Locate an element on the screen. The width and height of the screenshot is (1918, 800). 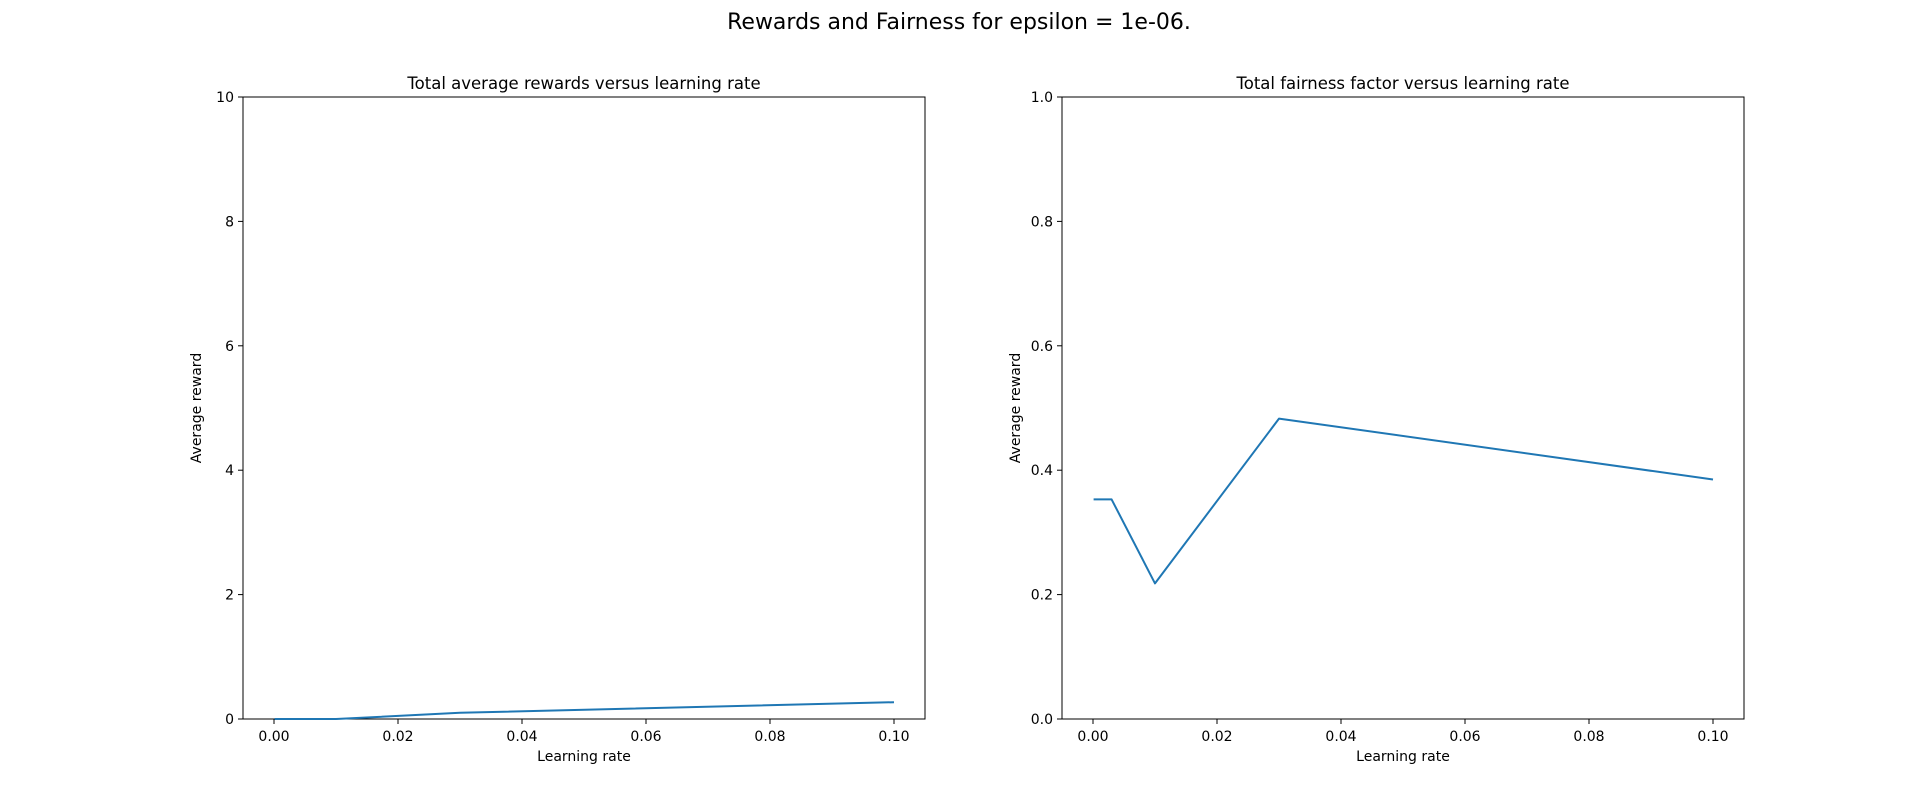
y-tick-label: 2 is located at coordinates (229, 596).